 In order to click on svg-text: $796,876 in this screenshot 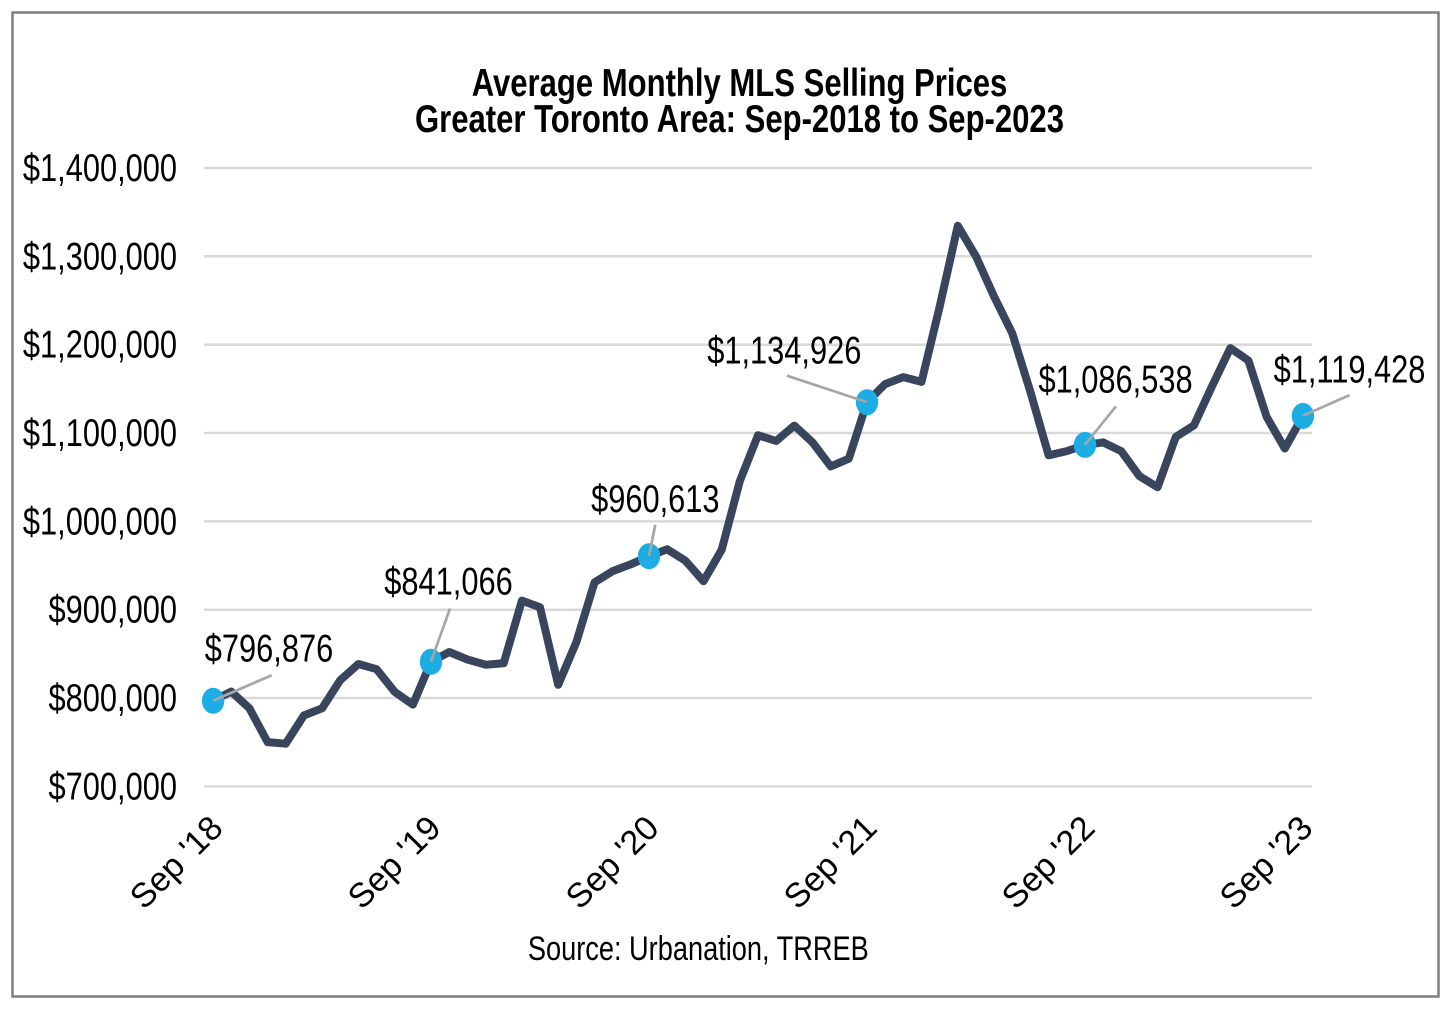, I will do `click(269, 648)`.